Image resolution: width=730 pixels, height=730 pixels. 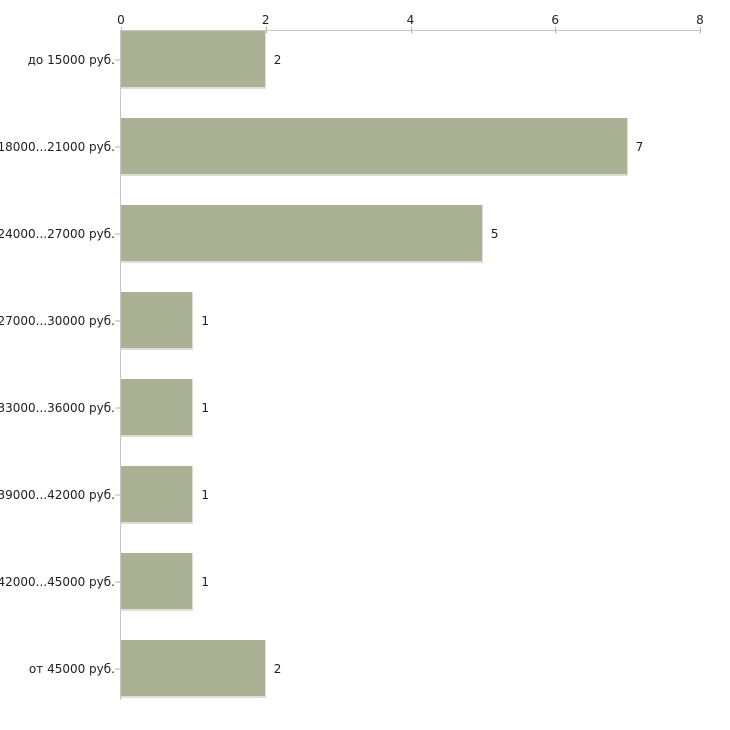 What do you see at coordinates (494, 234) in the screenshot?
I see `bar-value-label: 5` at bounding box center [494, 234].